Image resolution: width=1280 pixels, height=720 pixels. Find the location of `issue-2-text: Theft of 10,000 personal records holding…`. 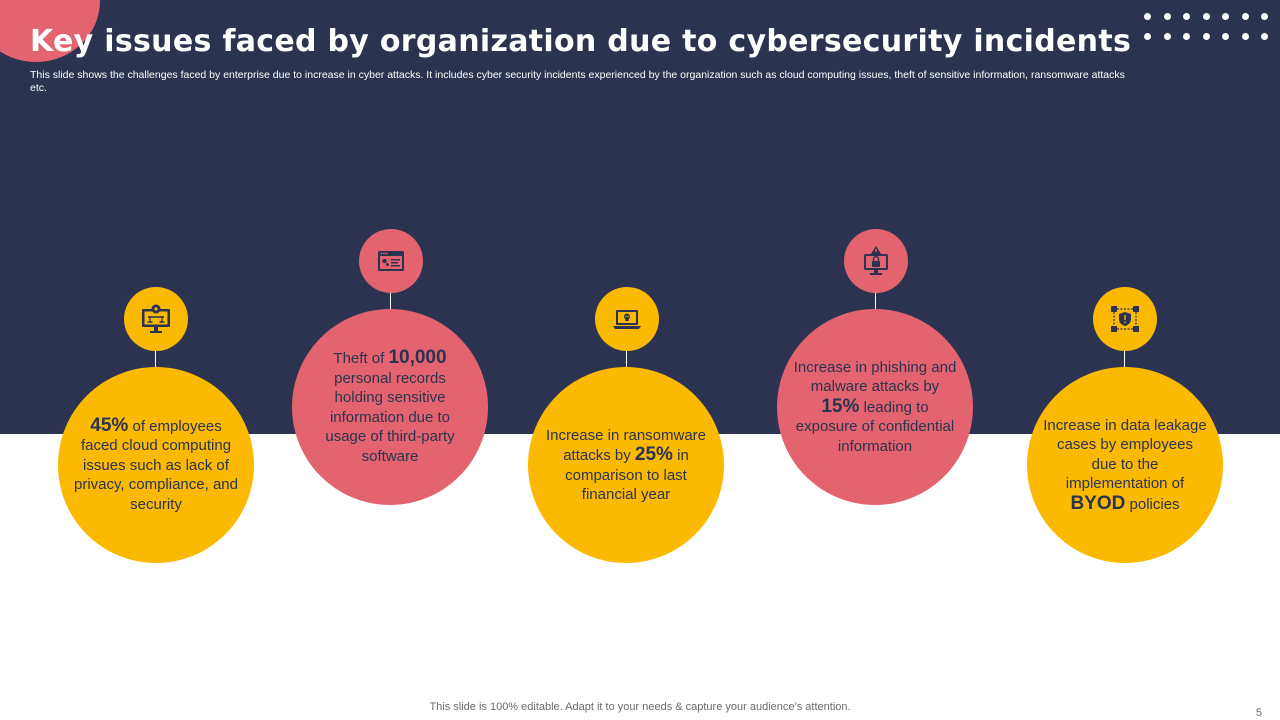

issue-2-text: Theft of 10,000 personal records holding… is located at coordinates (390, 407).